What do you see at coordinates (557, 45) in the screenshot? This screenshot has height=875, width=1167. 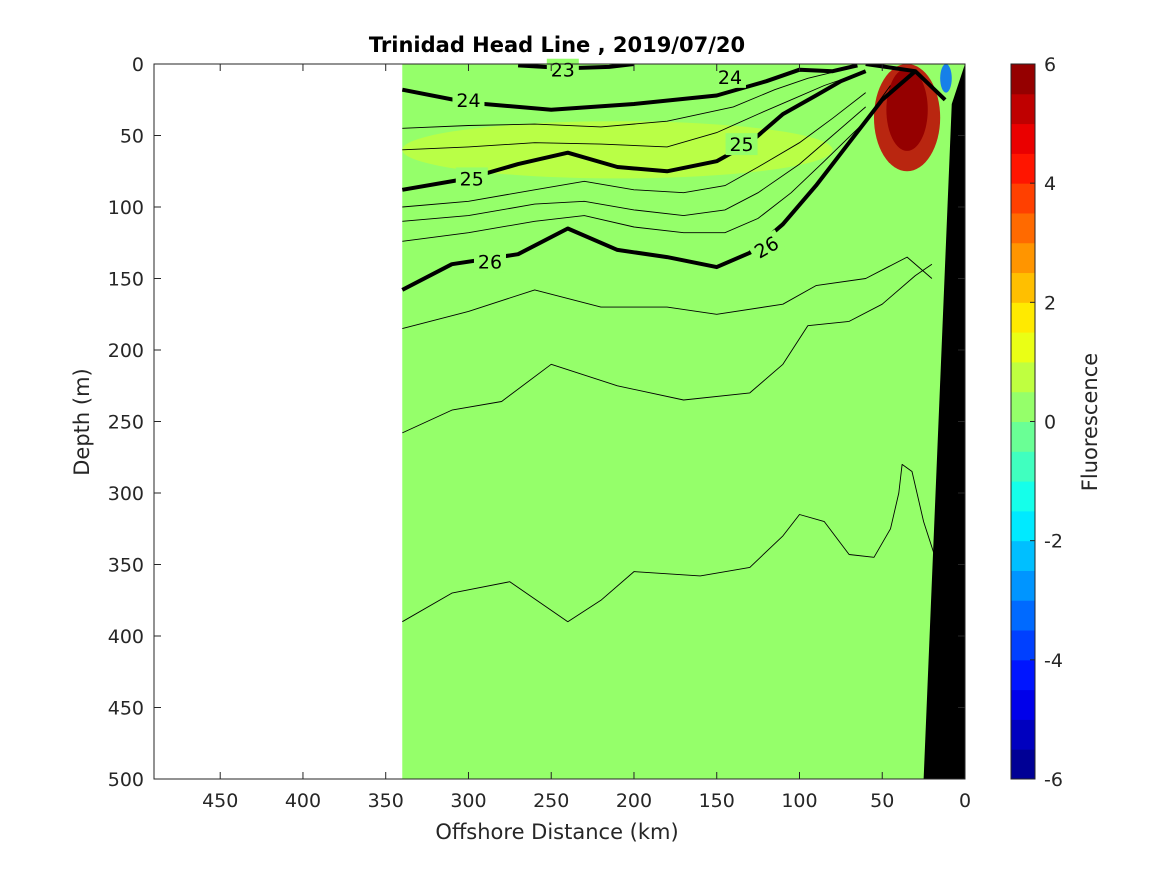 I see `chart-title: Trinidad Head Line , 2019/07/20` at bounding box center [557, 45].